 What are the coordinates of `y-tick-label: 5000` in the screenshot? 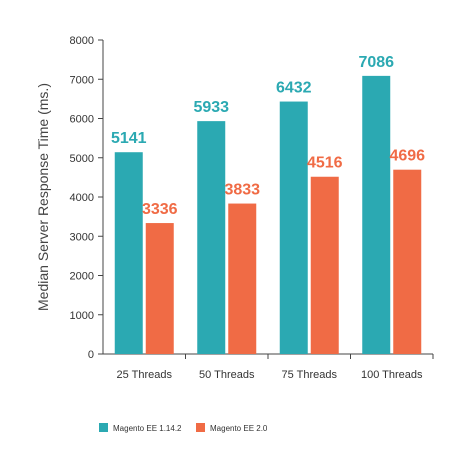 It's located at (82, 159).